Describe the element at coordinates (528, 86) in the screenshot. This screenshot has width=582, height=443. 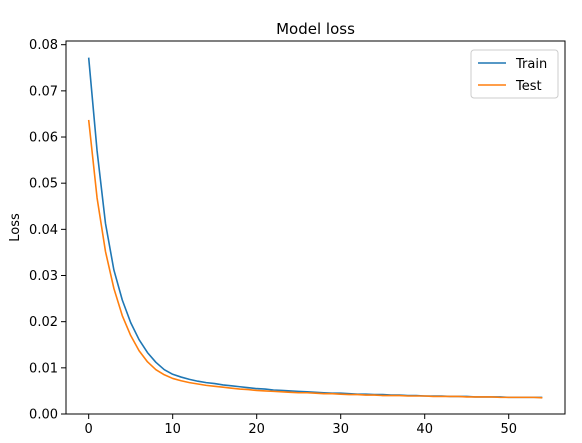
I see `legend-label-test: Test` at that location.